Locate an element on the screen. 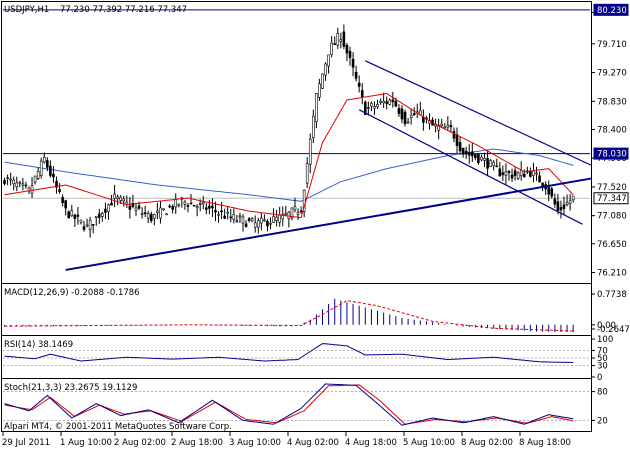 The height and width of the screenshot is (454, 630). sub-tick-label: 0 is located at coordinates (599, 378).